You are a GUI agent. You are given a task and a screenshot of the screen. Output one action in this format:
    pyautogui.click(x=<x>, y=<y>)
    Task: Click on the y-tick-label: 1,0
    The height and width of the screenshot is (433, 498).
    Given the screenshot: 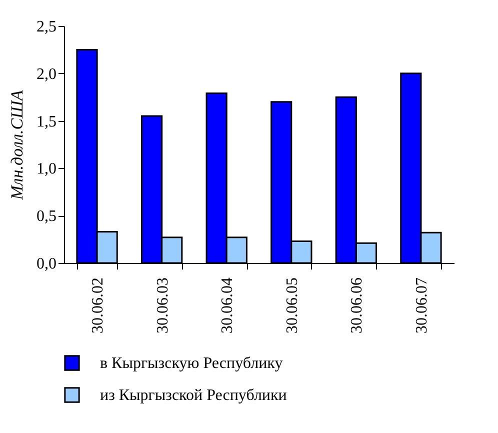 What is the action you would take?
    pyautogui.click(x=46, y=169)
    